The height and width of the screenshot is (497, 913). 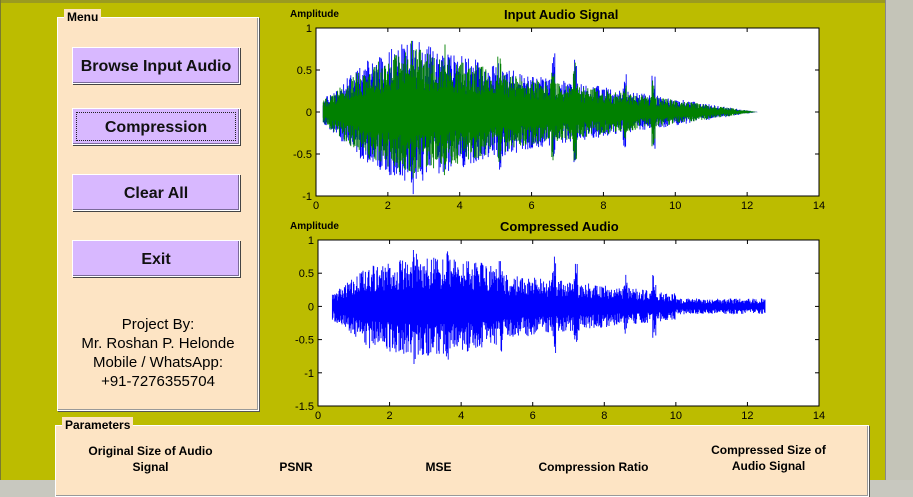 What do you see at coordinates (309, 29) in the screenshot?
I see `input-plot-ytick-label-1: 1` at bounding box center [309, 29].